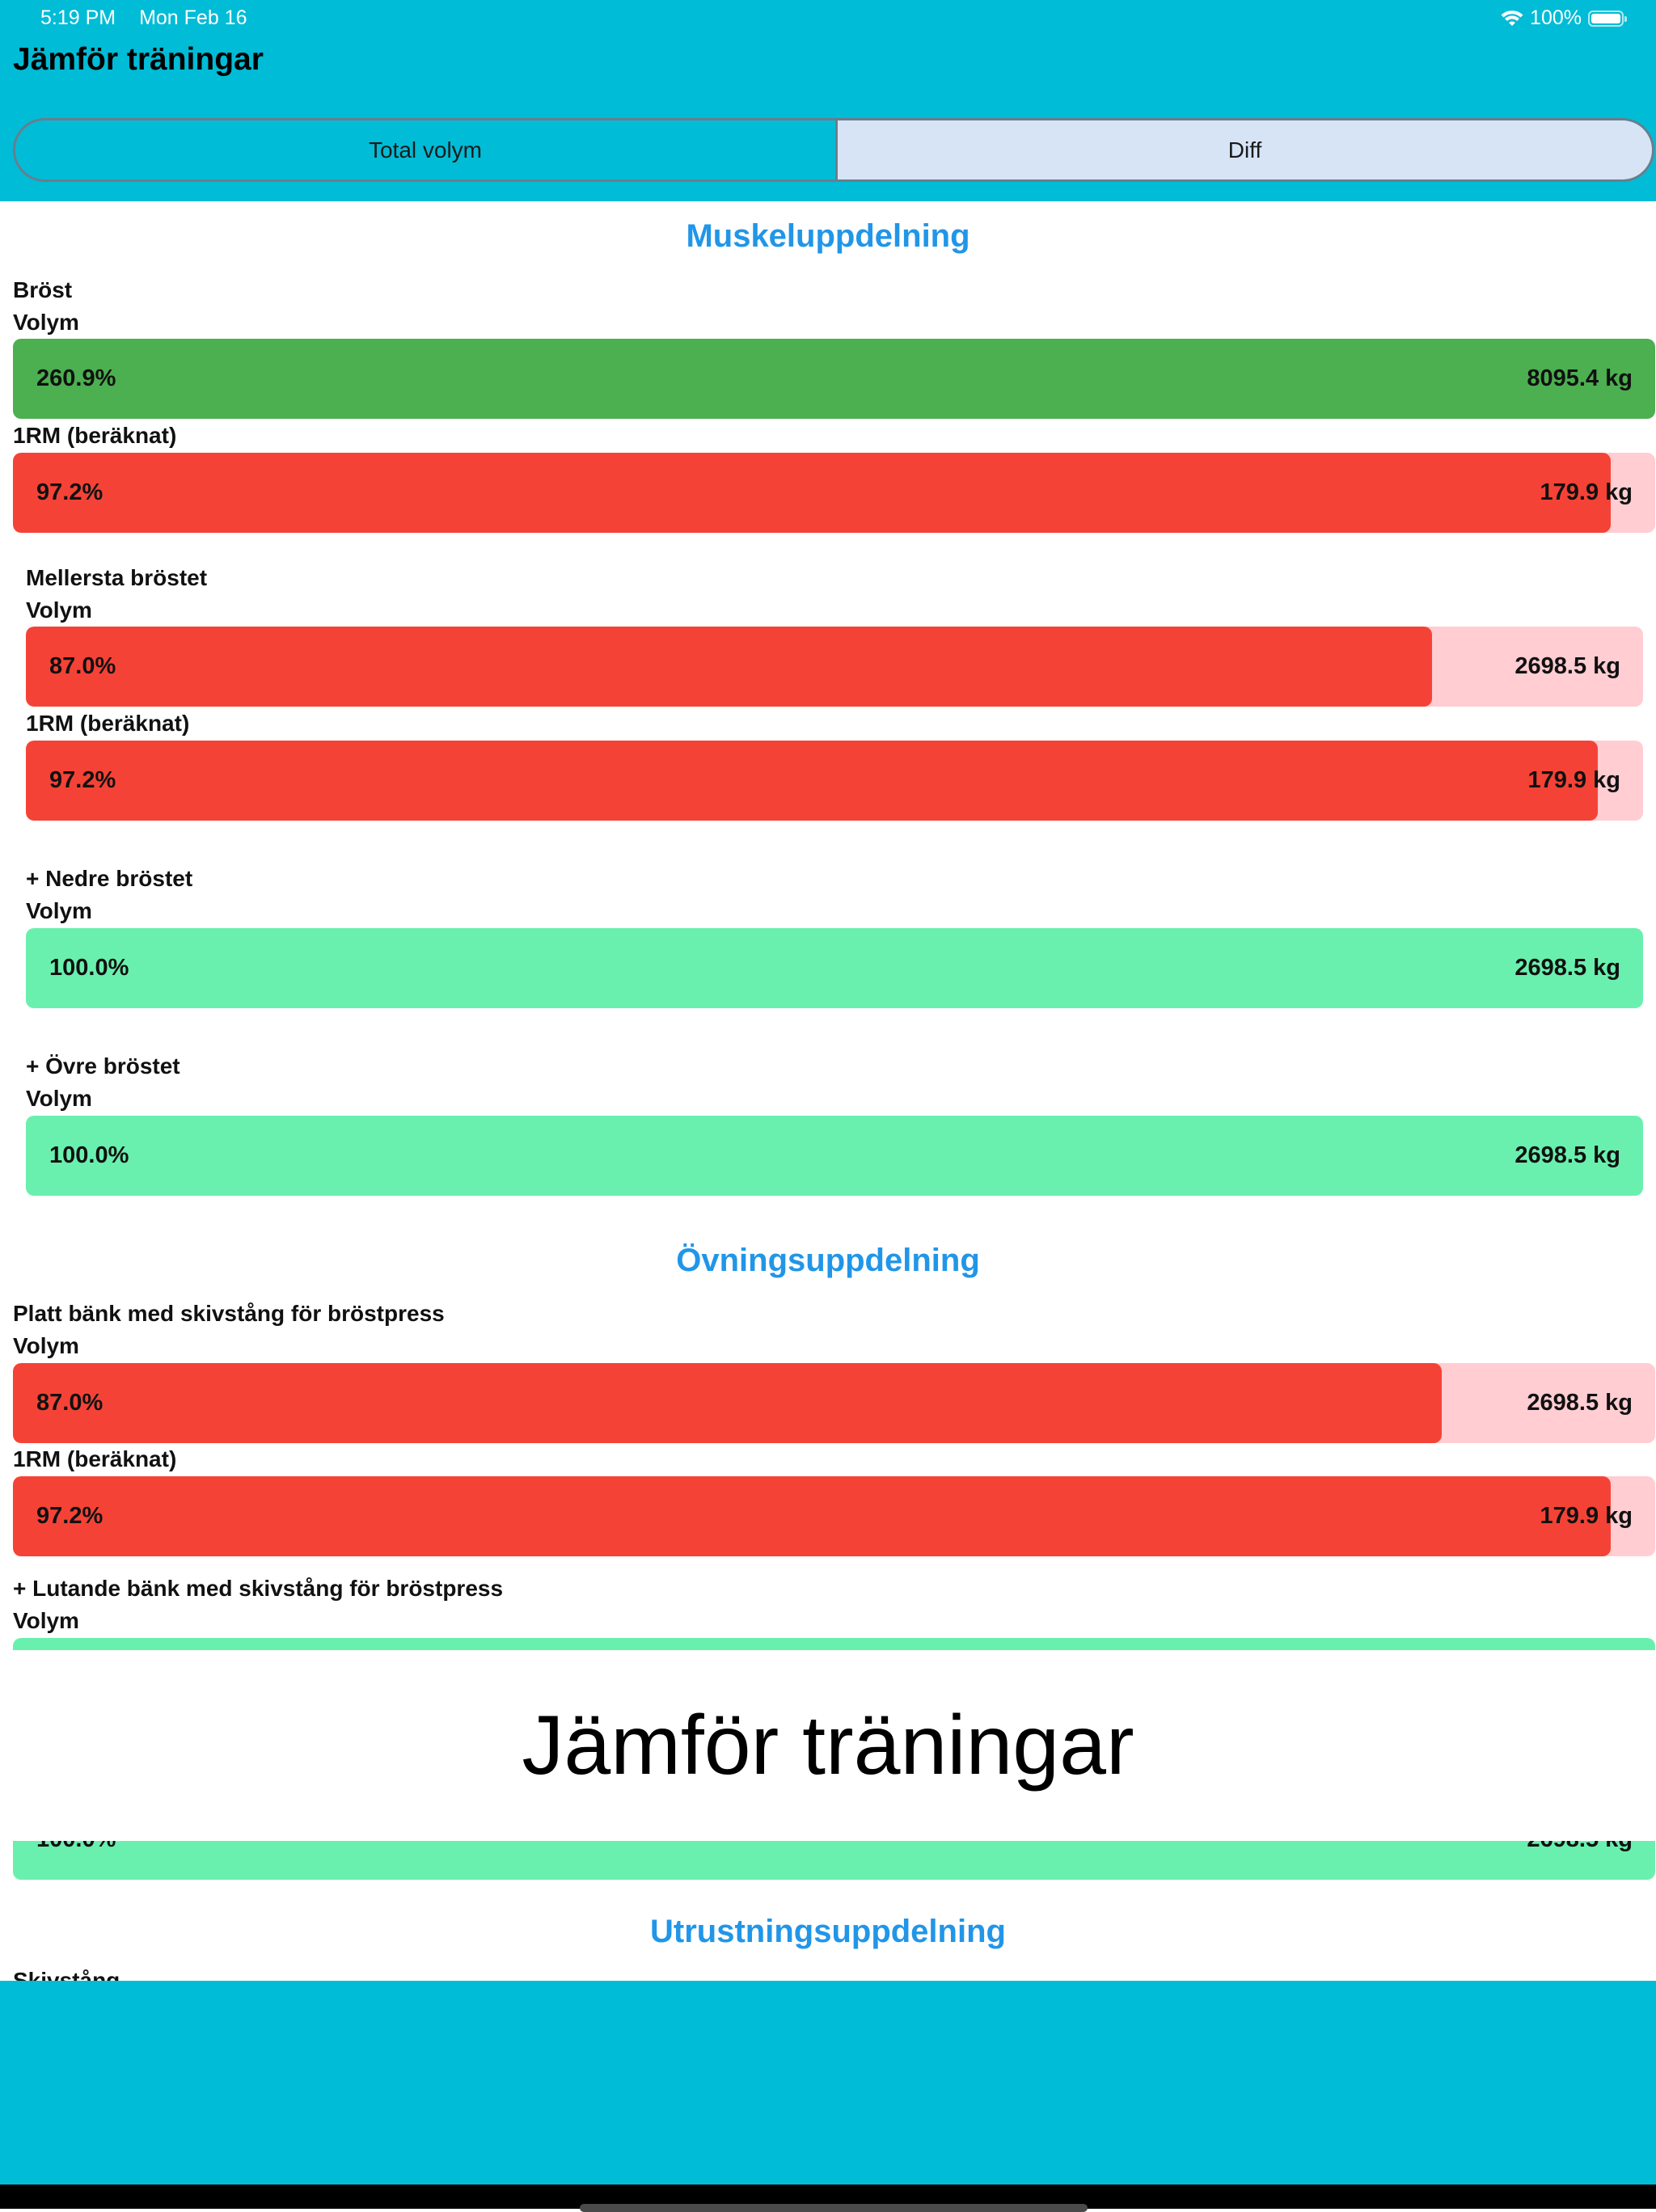 This screenshot has height=2212, width=1656. Describe the element at coordinates (229, 1314) in the screenshot. I see `group-name: Platt bänk med skivstång för bröstpress` at that location.